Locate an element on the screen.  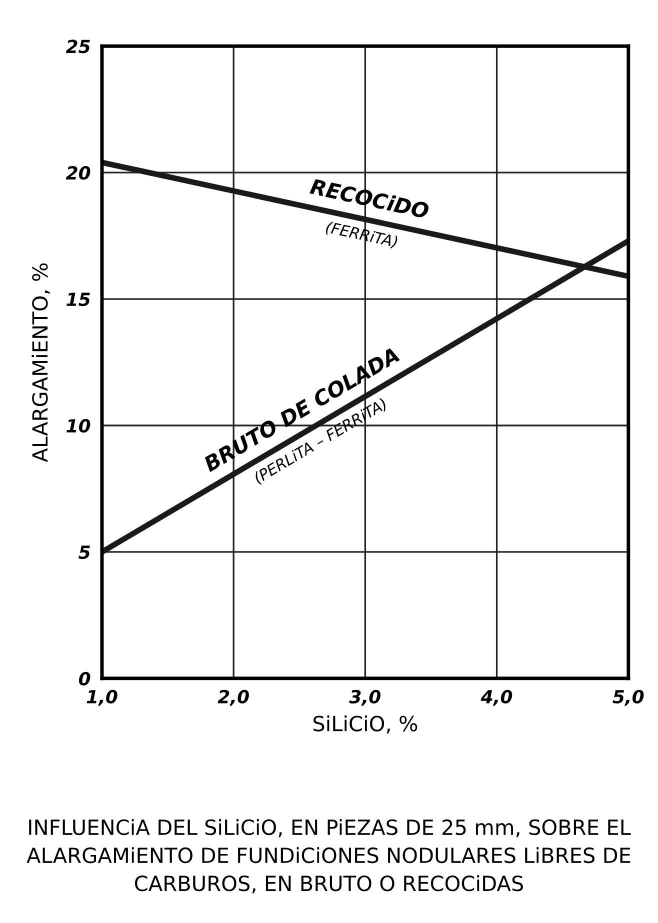
x-axis-title: SiLiCiO, % is located at coordinates (365, 724).